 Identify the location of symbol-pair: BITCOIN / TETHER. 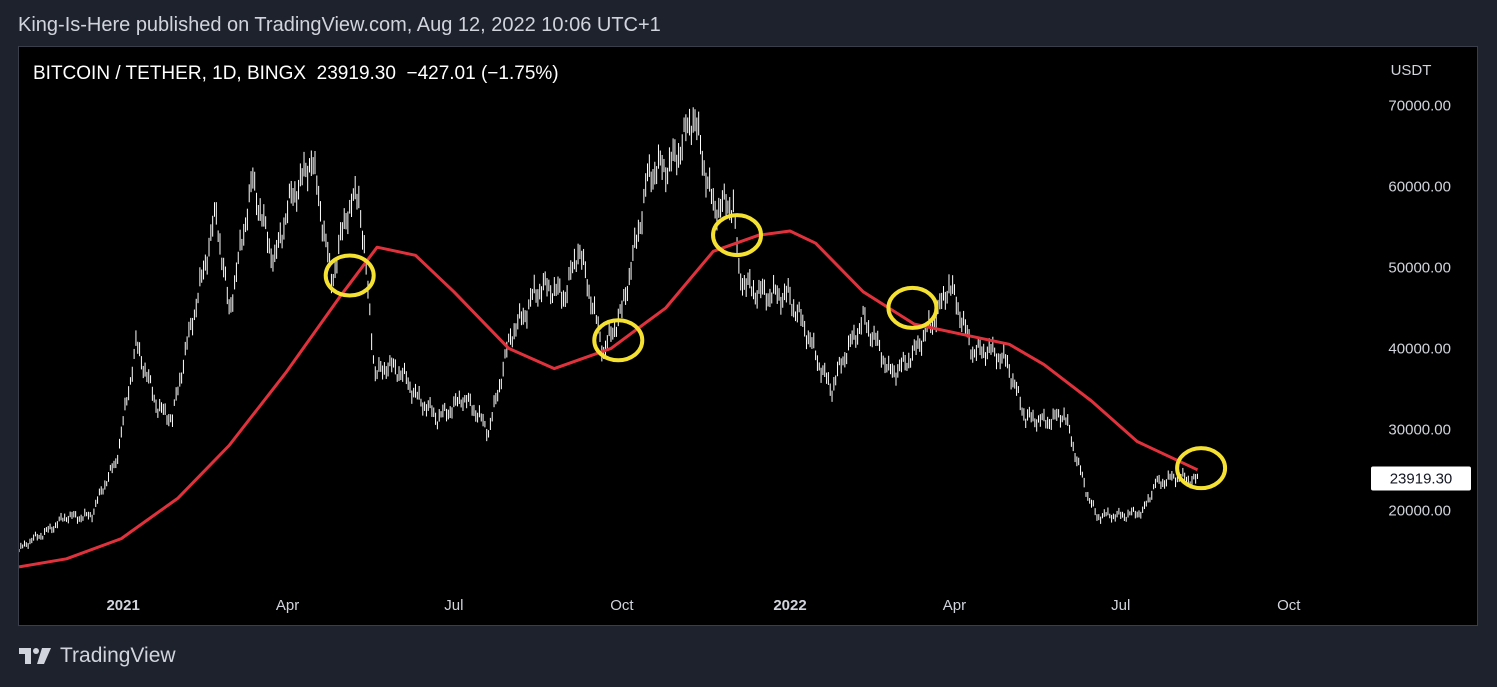
(117, 73).